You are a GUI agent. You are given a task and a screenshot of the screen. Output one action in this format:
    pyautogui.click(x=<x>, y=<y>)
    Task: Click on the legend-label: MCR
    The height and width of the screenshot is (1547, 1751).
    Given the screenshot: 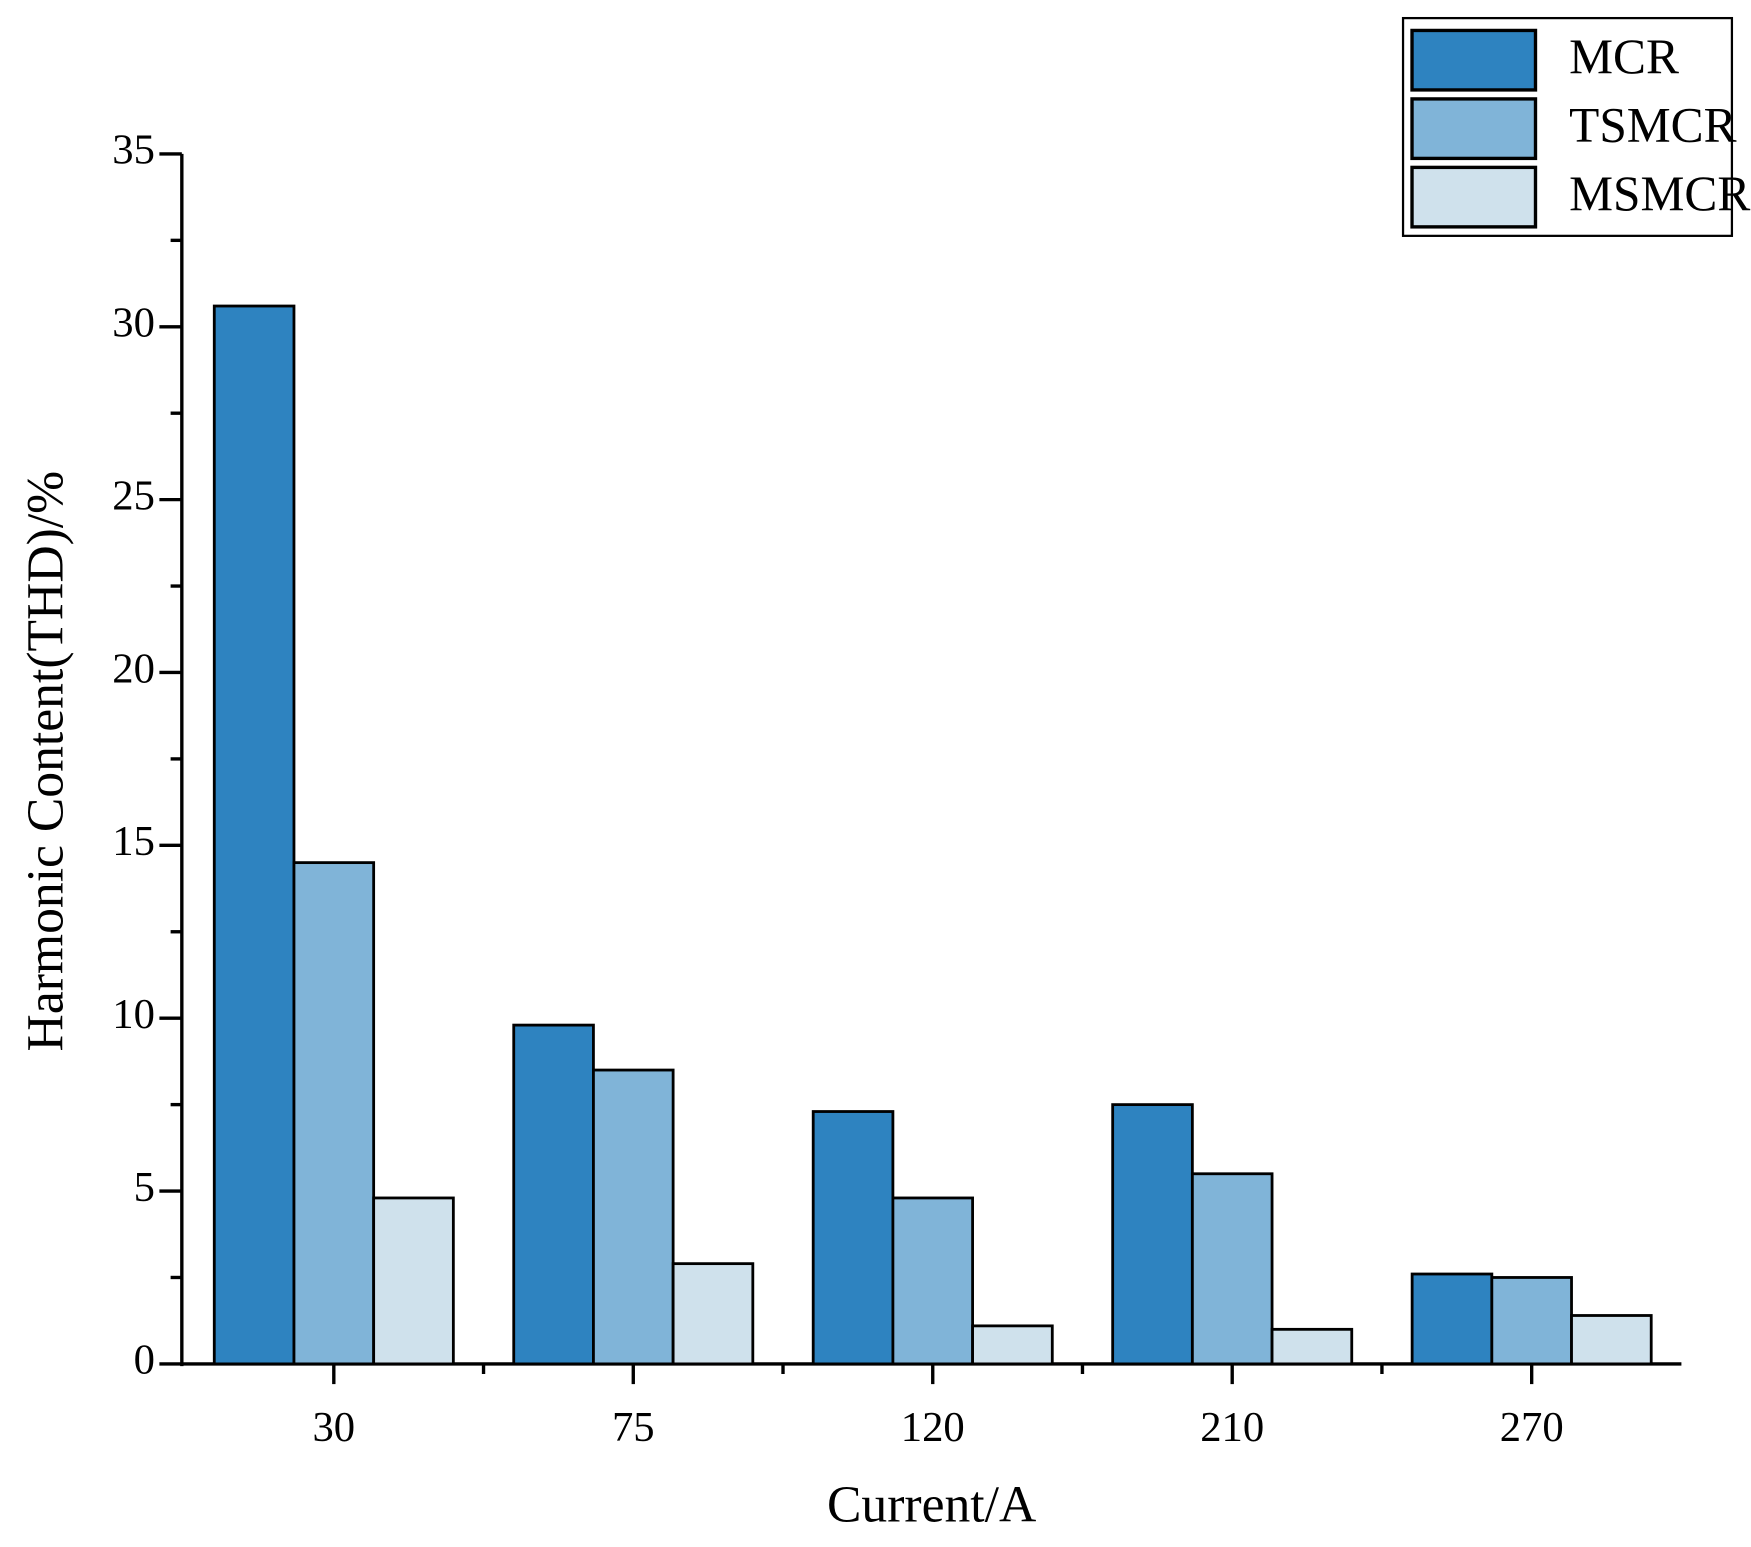 What is the action you would take?
    pyautogui.click(x=1624, y=56)
    